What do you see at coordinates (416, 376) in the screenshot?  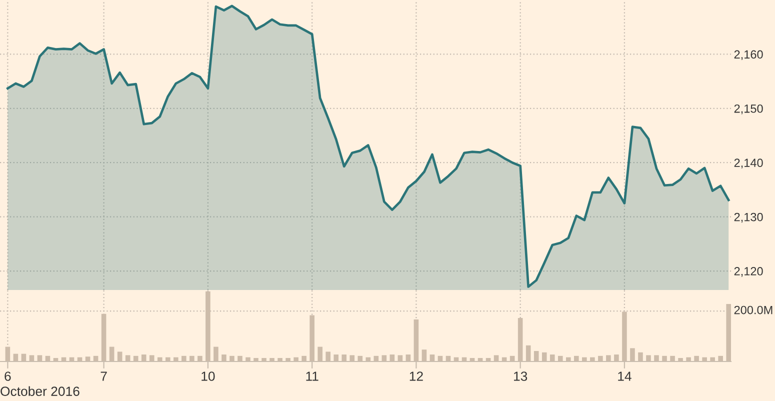 I see `x-tick-label: 12` at bounding box center [416, 376].